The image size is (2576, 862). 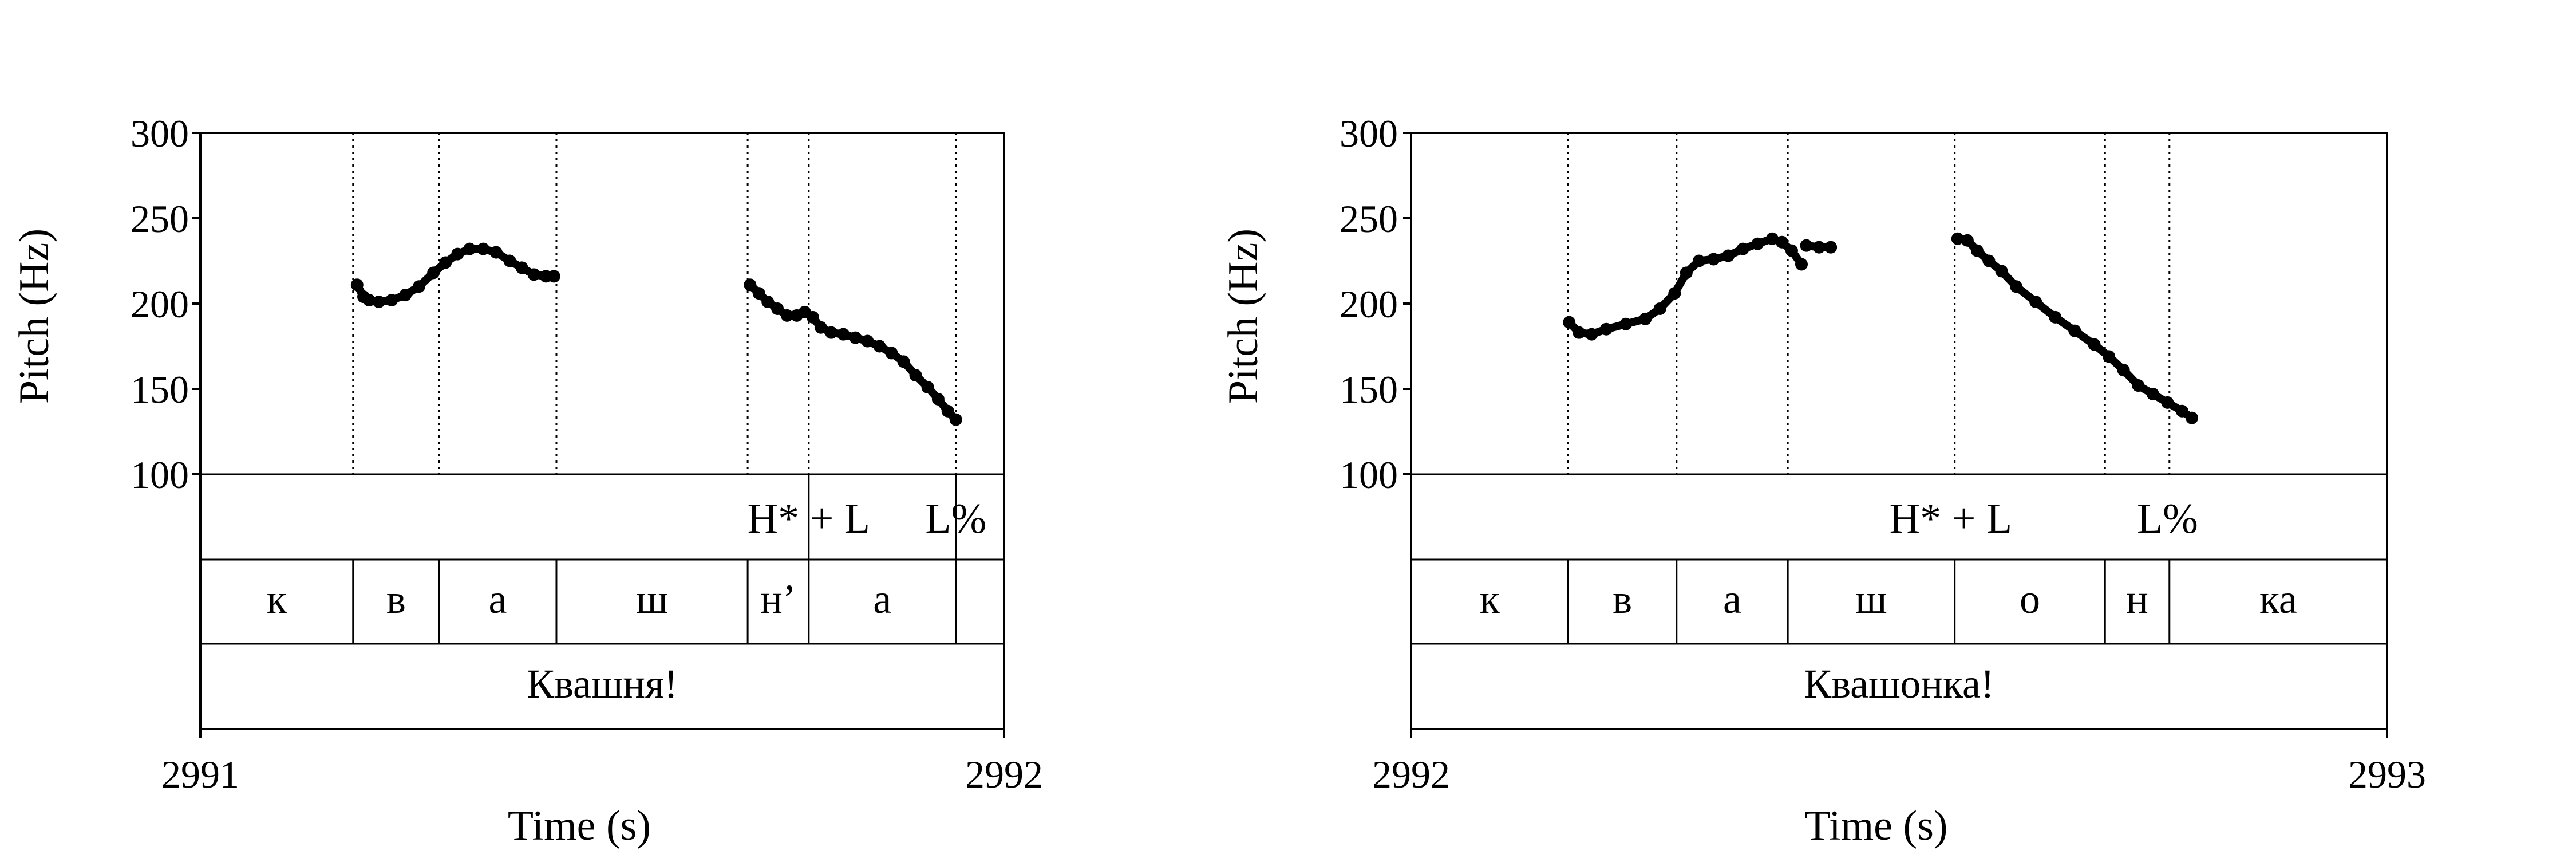 I want to click on x-tick-label: 2993, so click(x=2387, y=775).